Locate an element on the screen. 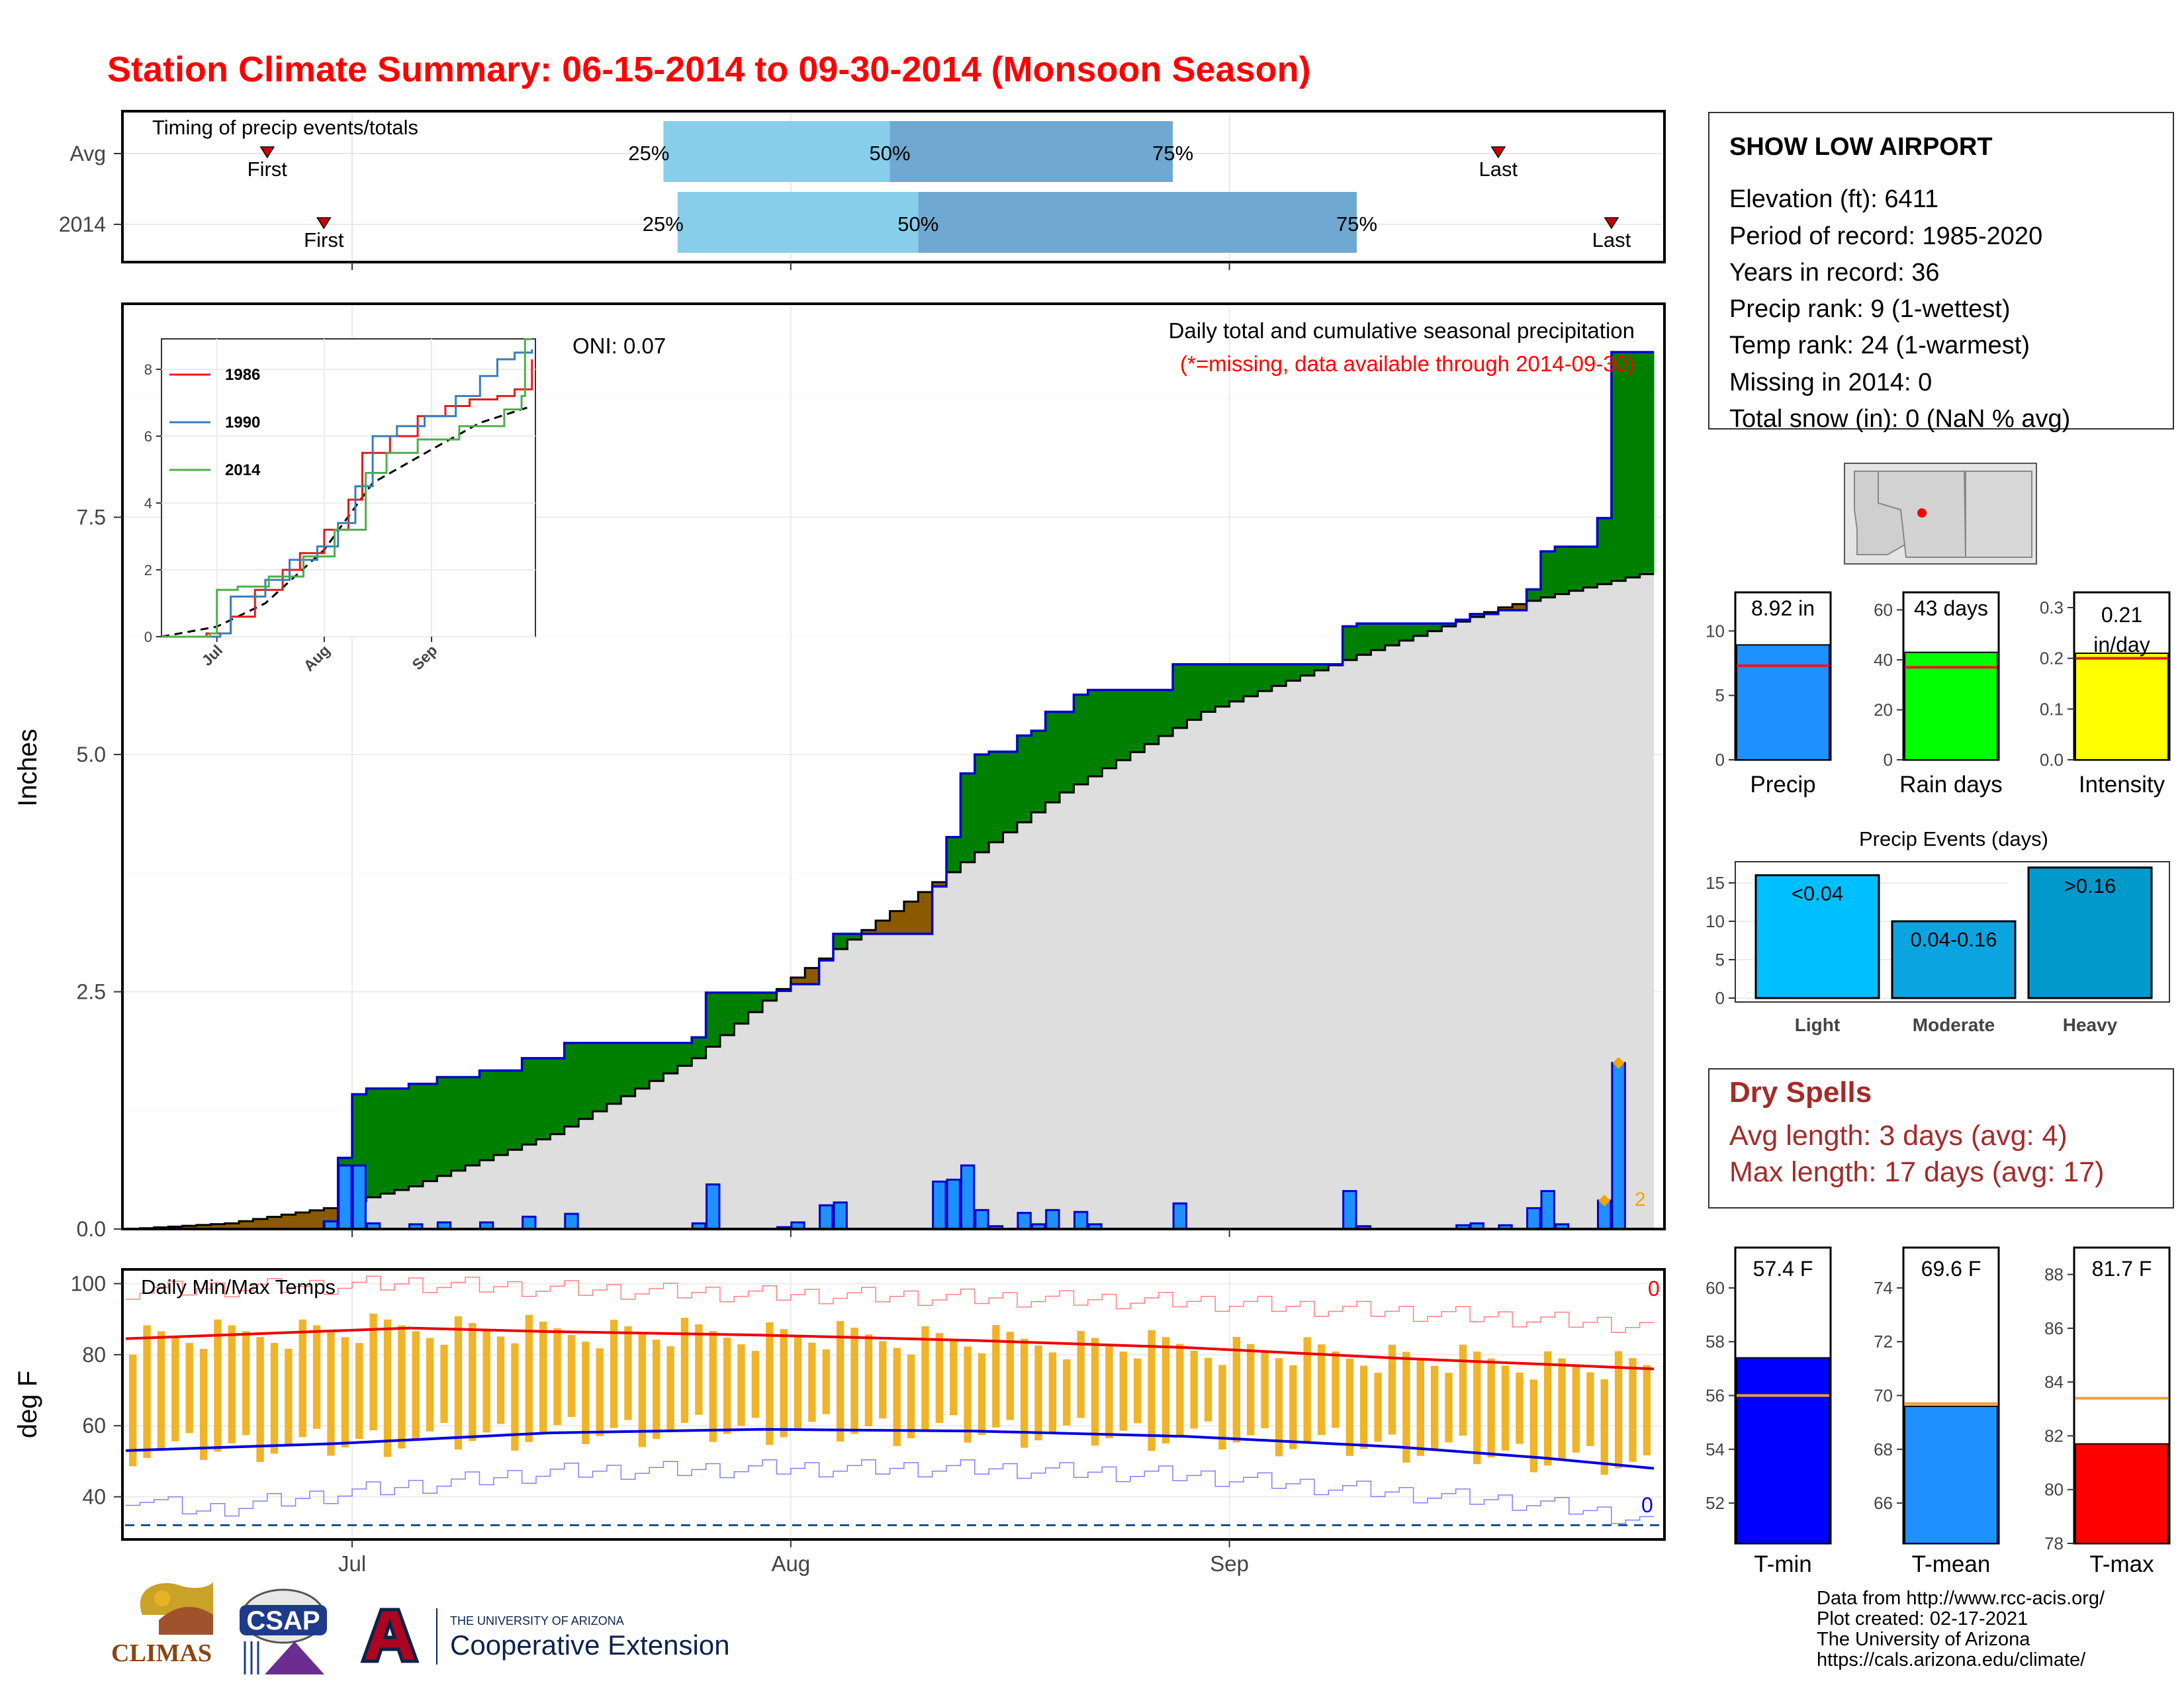 This screenshot has width=2184, height=1691. inset-series-2014 is located at coordinates (346, 488).